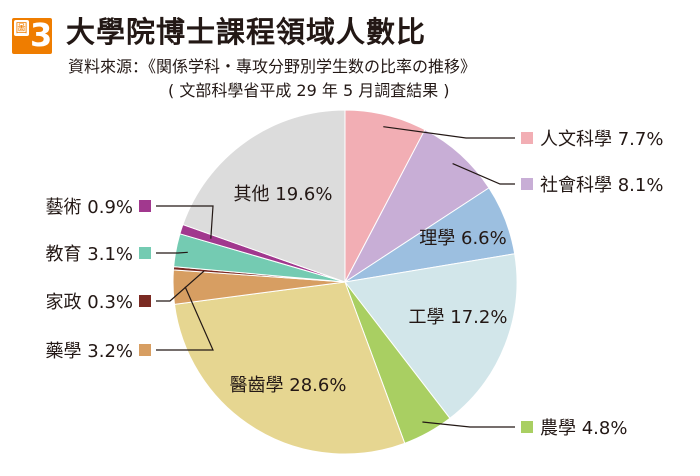 This screenshot has width=700, height=476. What do you see at coordinates (89, 302) in the screenshot?
I see `slice-label-8: 家政 0.3%` at bounding box center [89, 302].